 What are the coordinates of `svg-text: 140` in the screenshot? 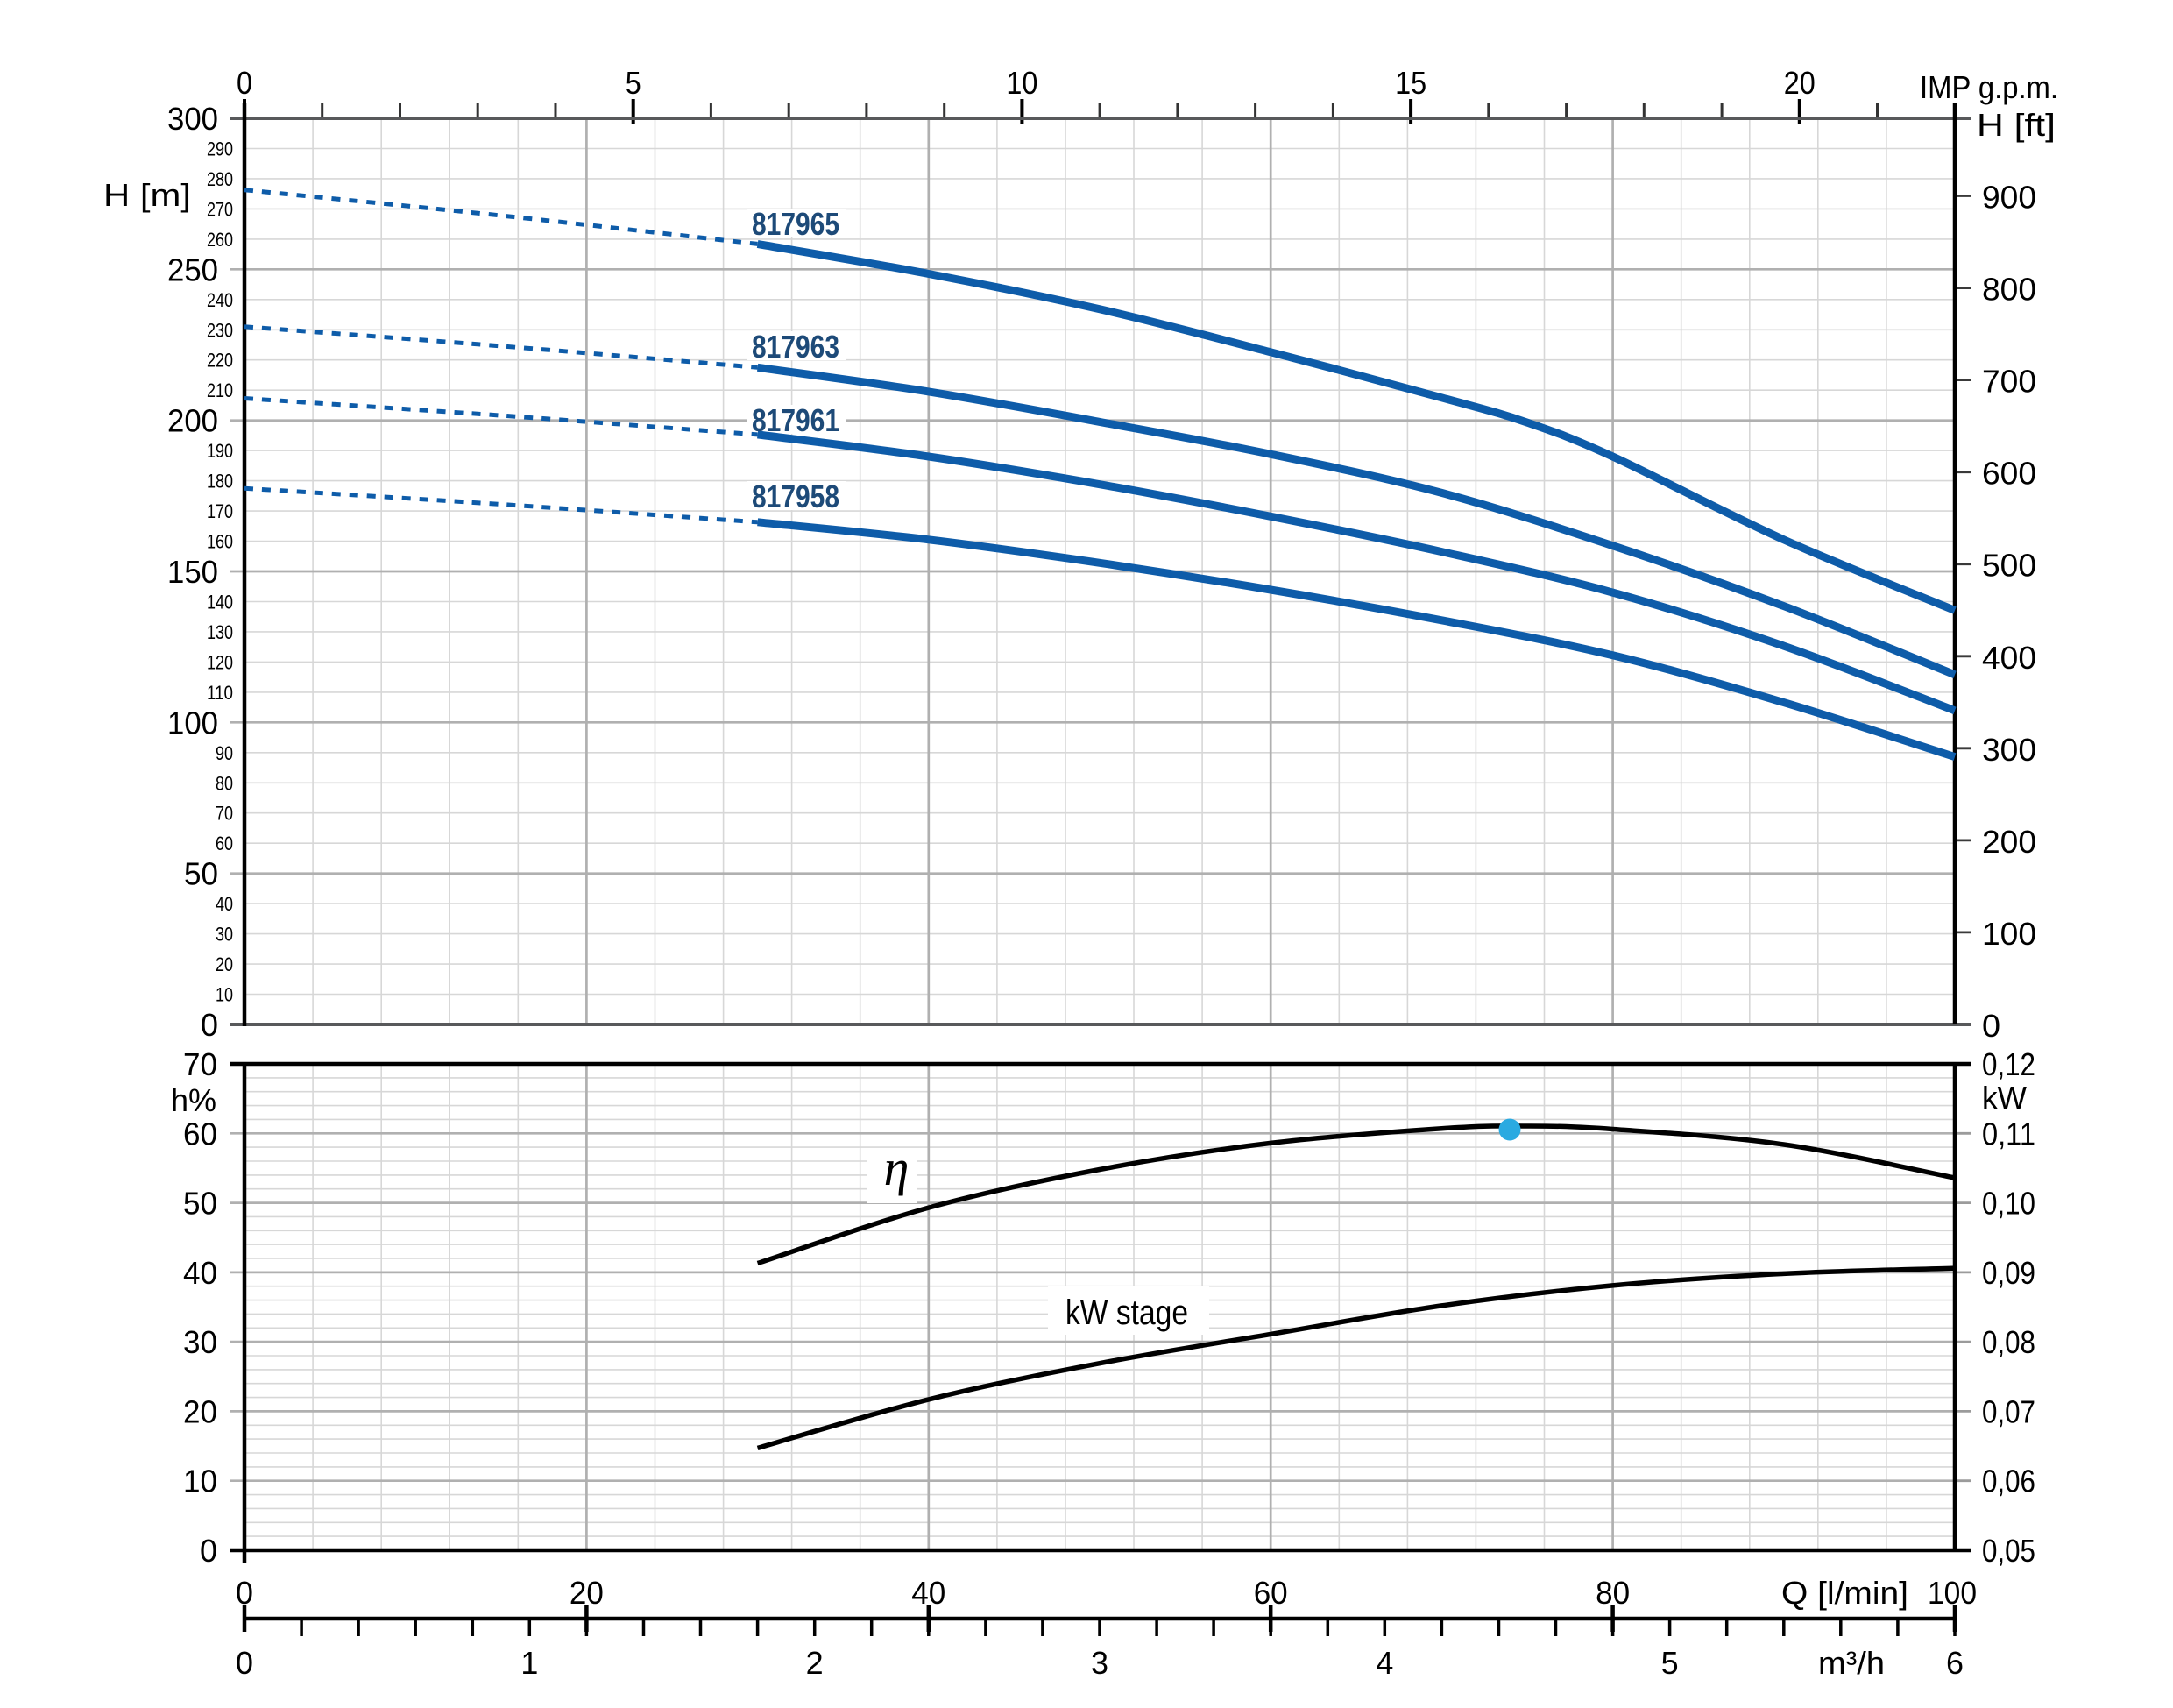 It's located at (220, 602).